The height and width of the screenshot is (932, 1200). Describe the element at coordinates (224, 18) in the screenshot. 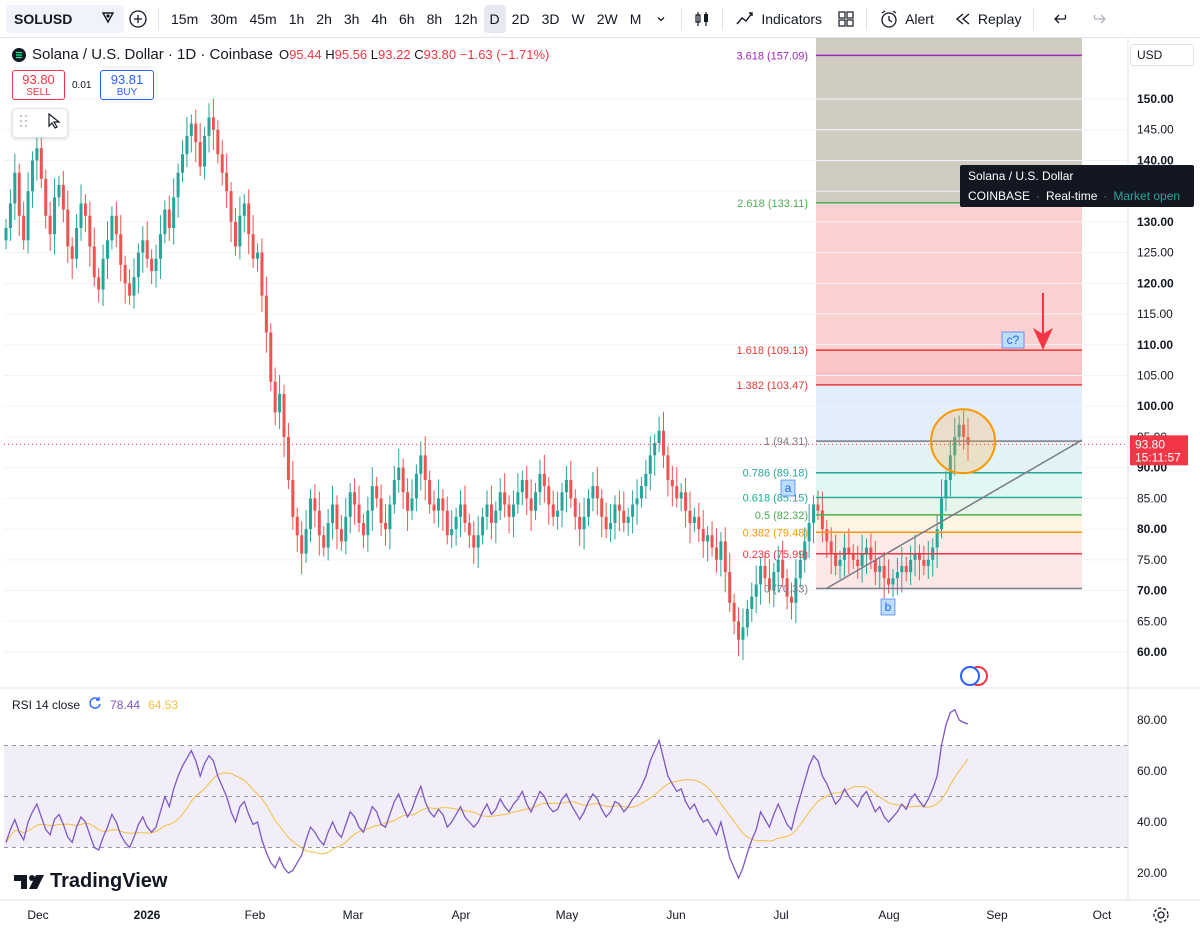

I see `timeframe-30m: 30m` at that location.